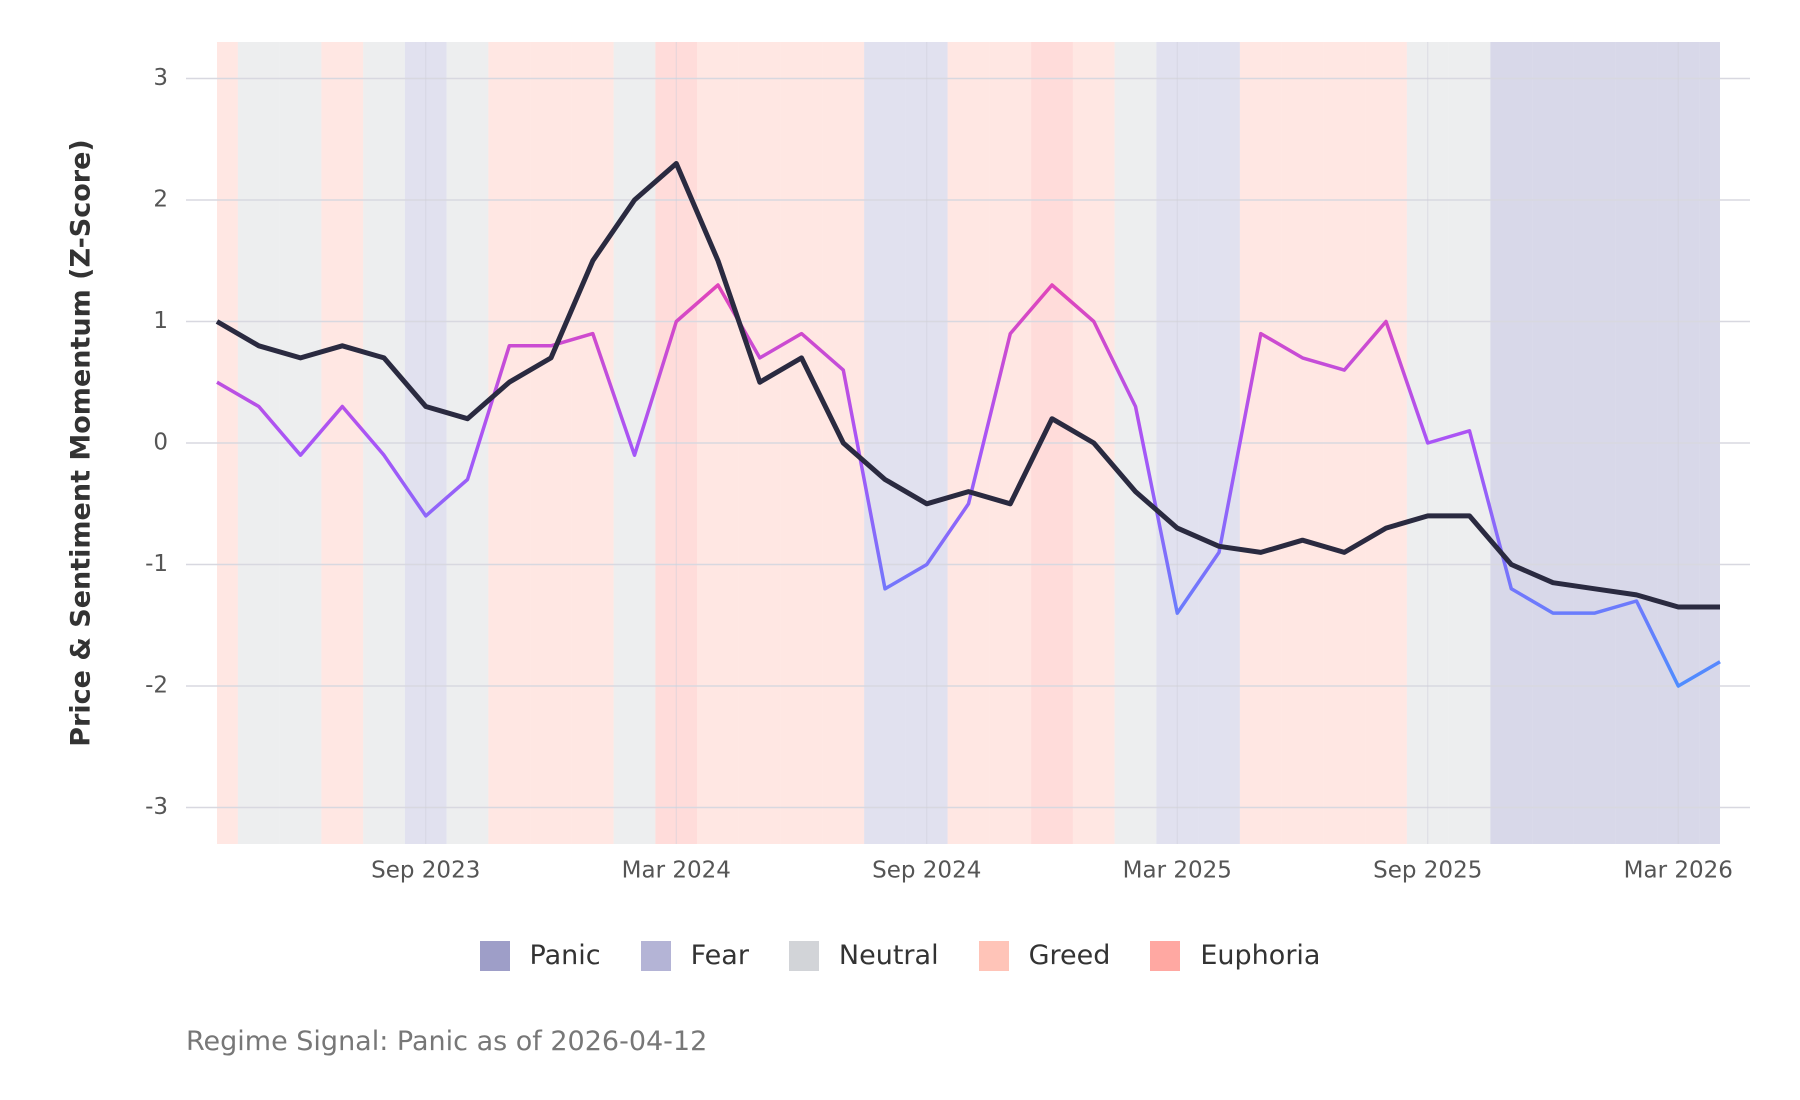  I want to click on legend-item: Fear, so click(694, 955).